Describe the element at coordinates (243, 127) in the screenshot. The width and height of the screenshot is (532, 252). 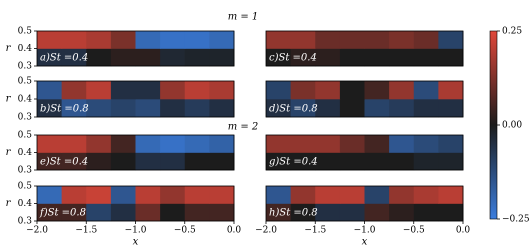
I see `section-title: m = 2` at that location.